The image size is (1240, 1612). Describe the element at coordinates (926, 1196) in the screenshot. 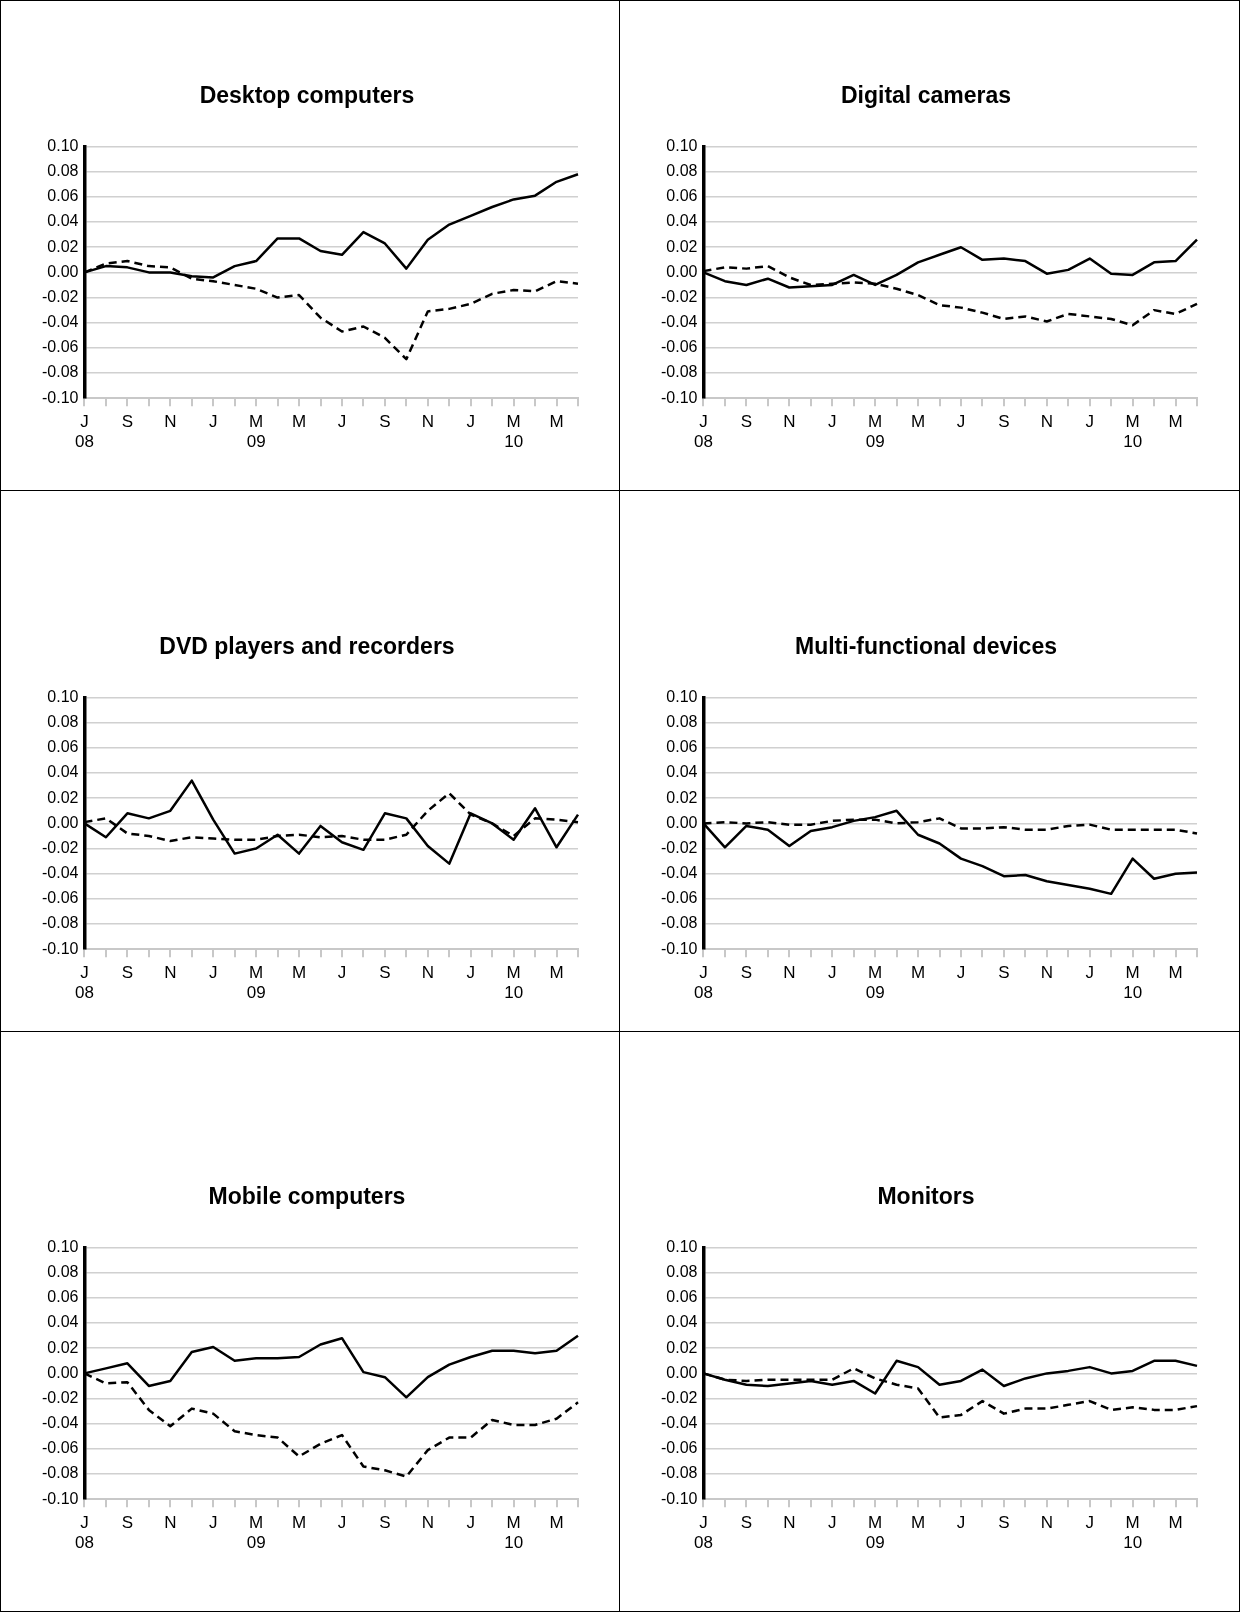

I see `chart-title: Monitors` at that location.